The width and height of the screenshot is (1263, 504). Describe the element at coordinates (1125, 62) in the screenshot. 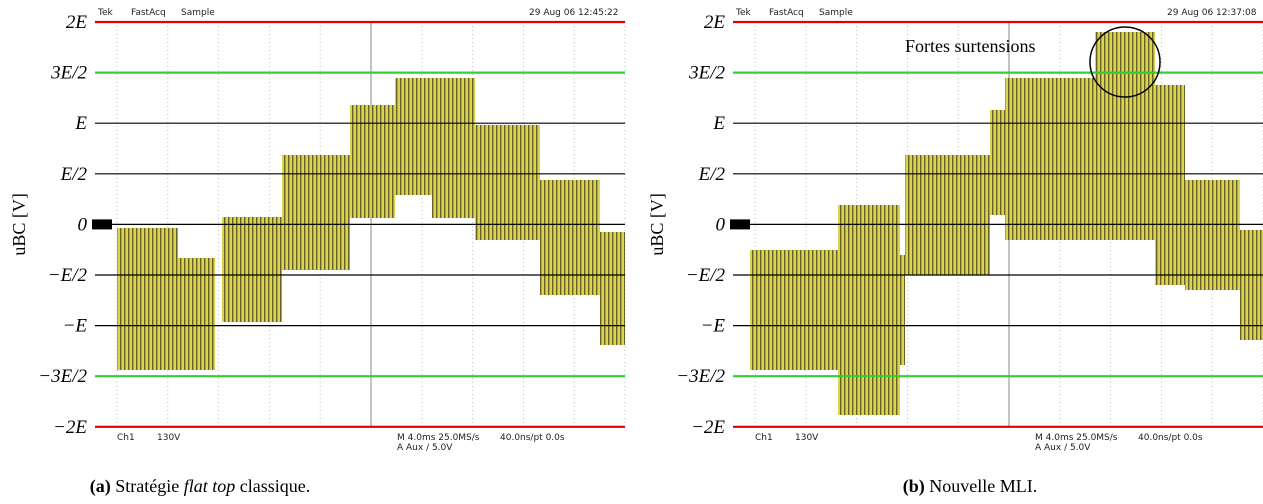

I see `annotation-circle` at that location.